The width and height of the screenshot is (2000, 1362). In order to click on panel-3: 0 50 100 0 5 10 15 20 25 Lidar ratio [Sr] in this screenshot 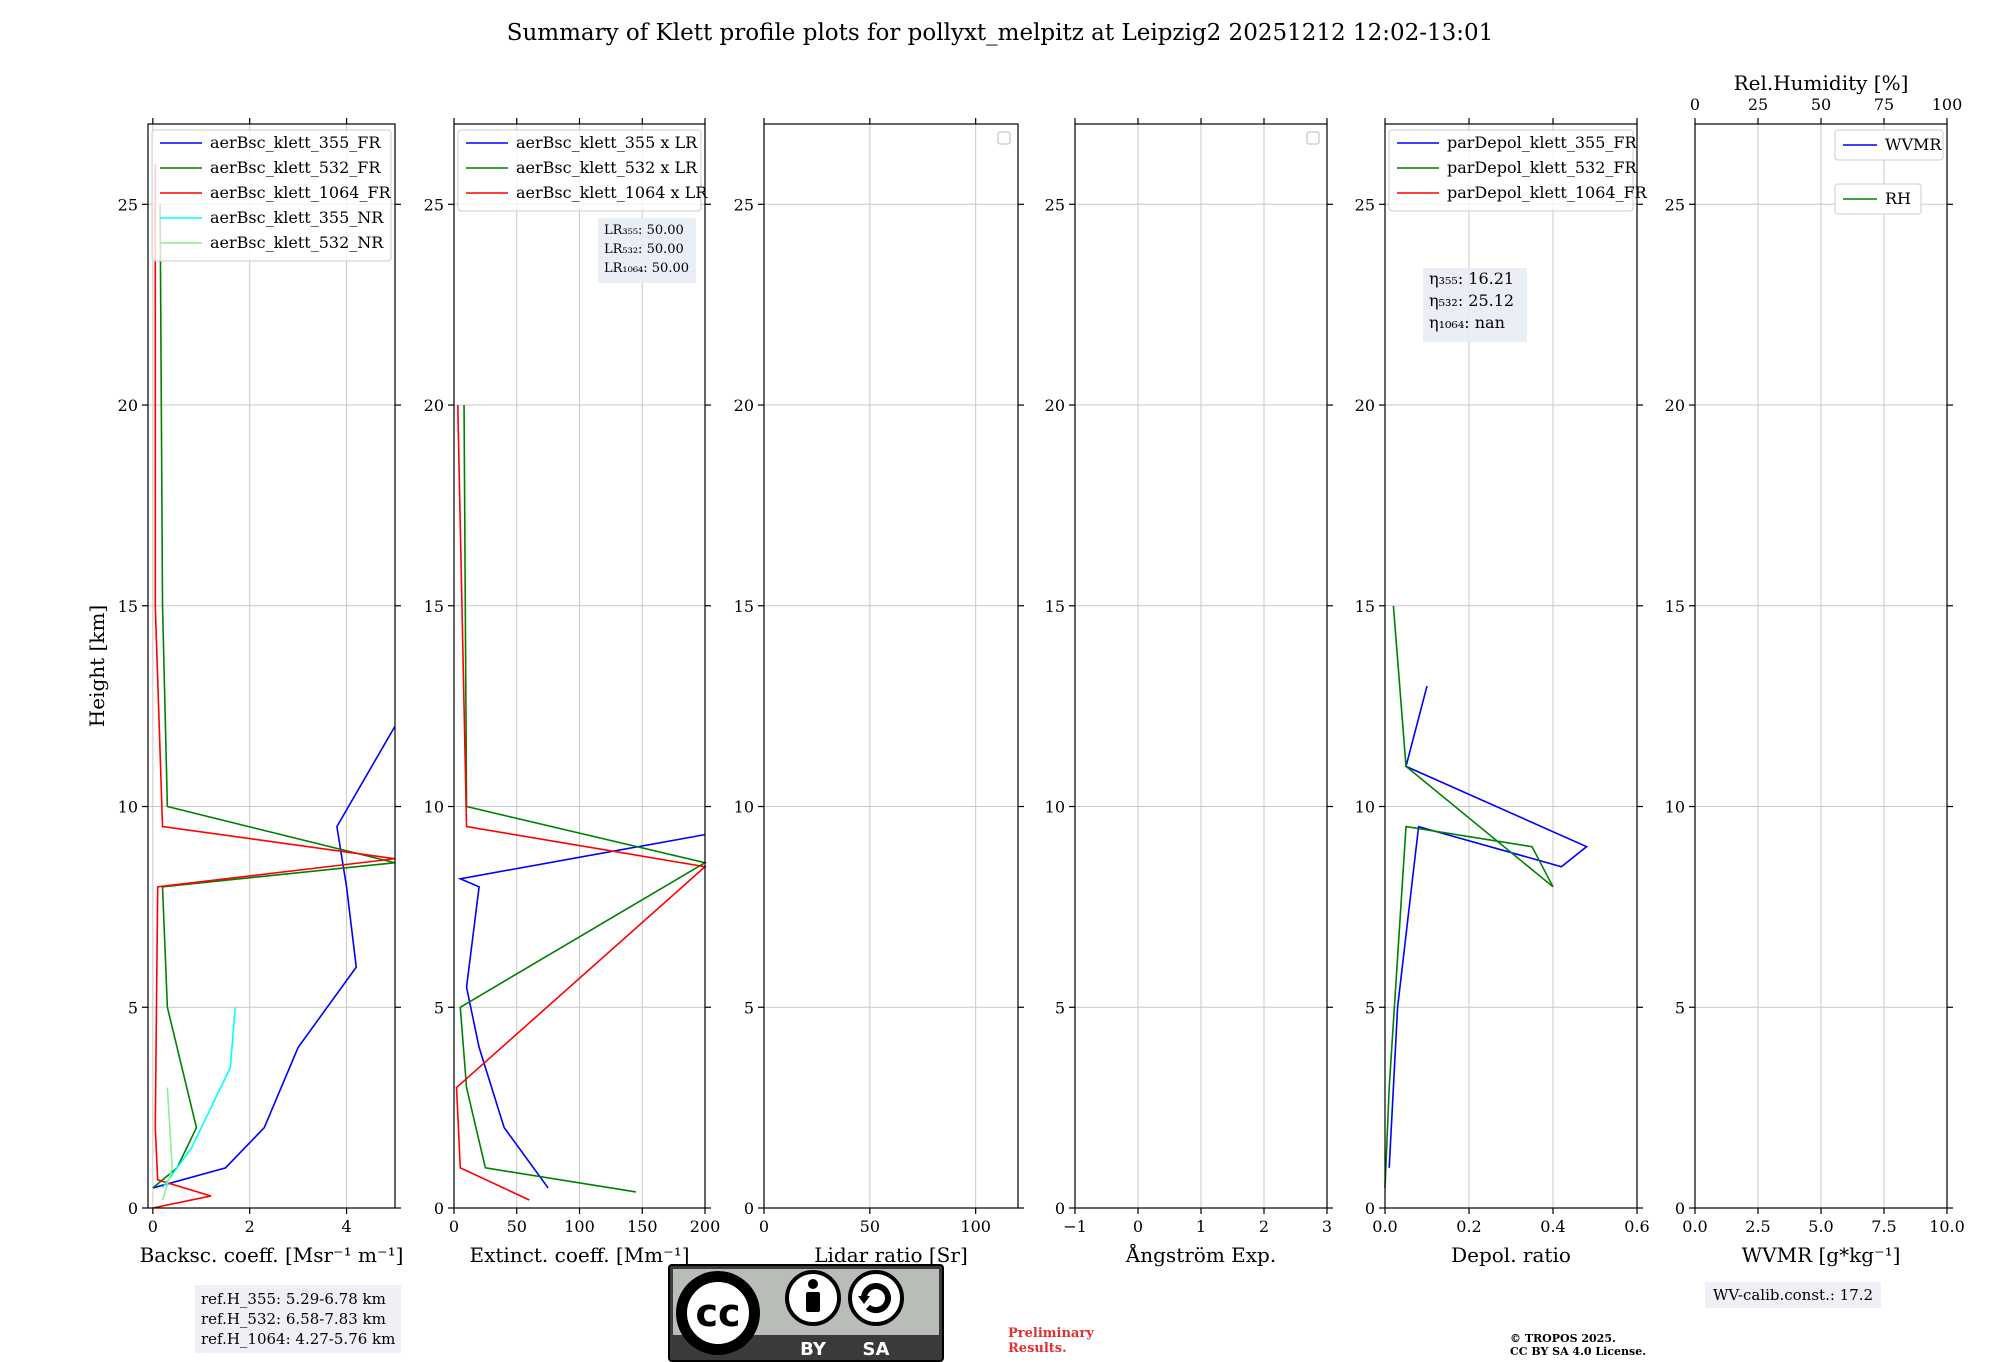, I will do `click(879, 692)`.